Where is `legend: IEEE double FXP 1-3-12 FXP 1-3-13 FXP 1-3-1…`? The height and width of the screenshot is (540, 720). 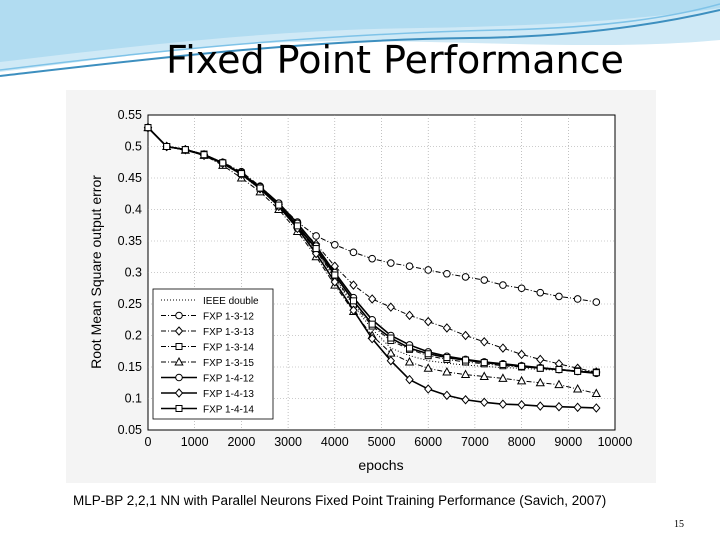
legend: IEEE double FXP 1-3-12 FXP 1-3-13 FXP 1-3-1… is located at coordinates (213, 354).